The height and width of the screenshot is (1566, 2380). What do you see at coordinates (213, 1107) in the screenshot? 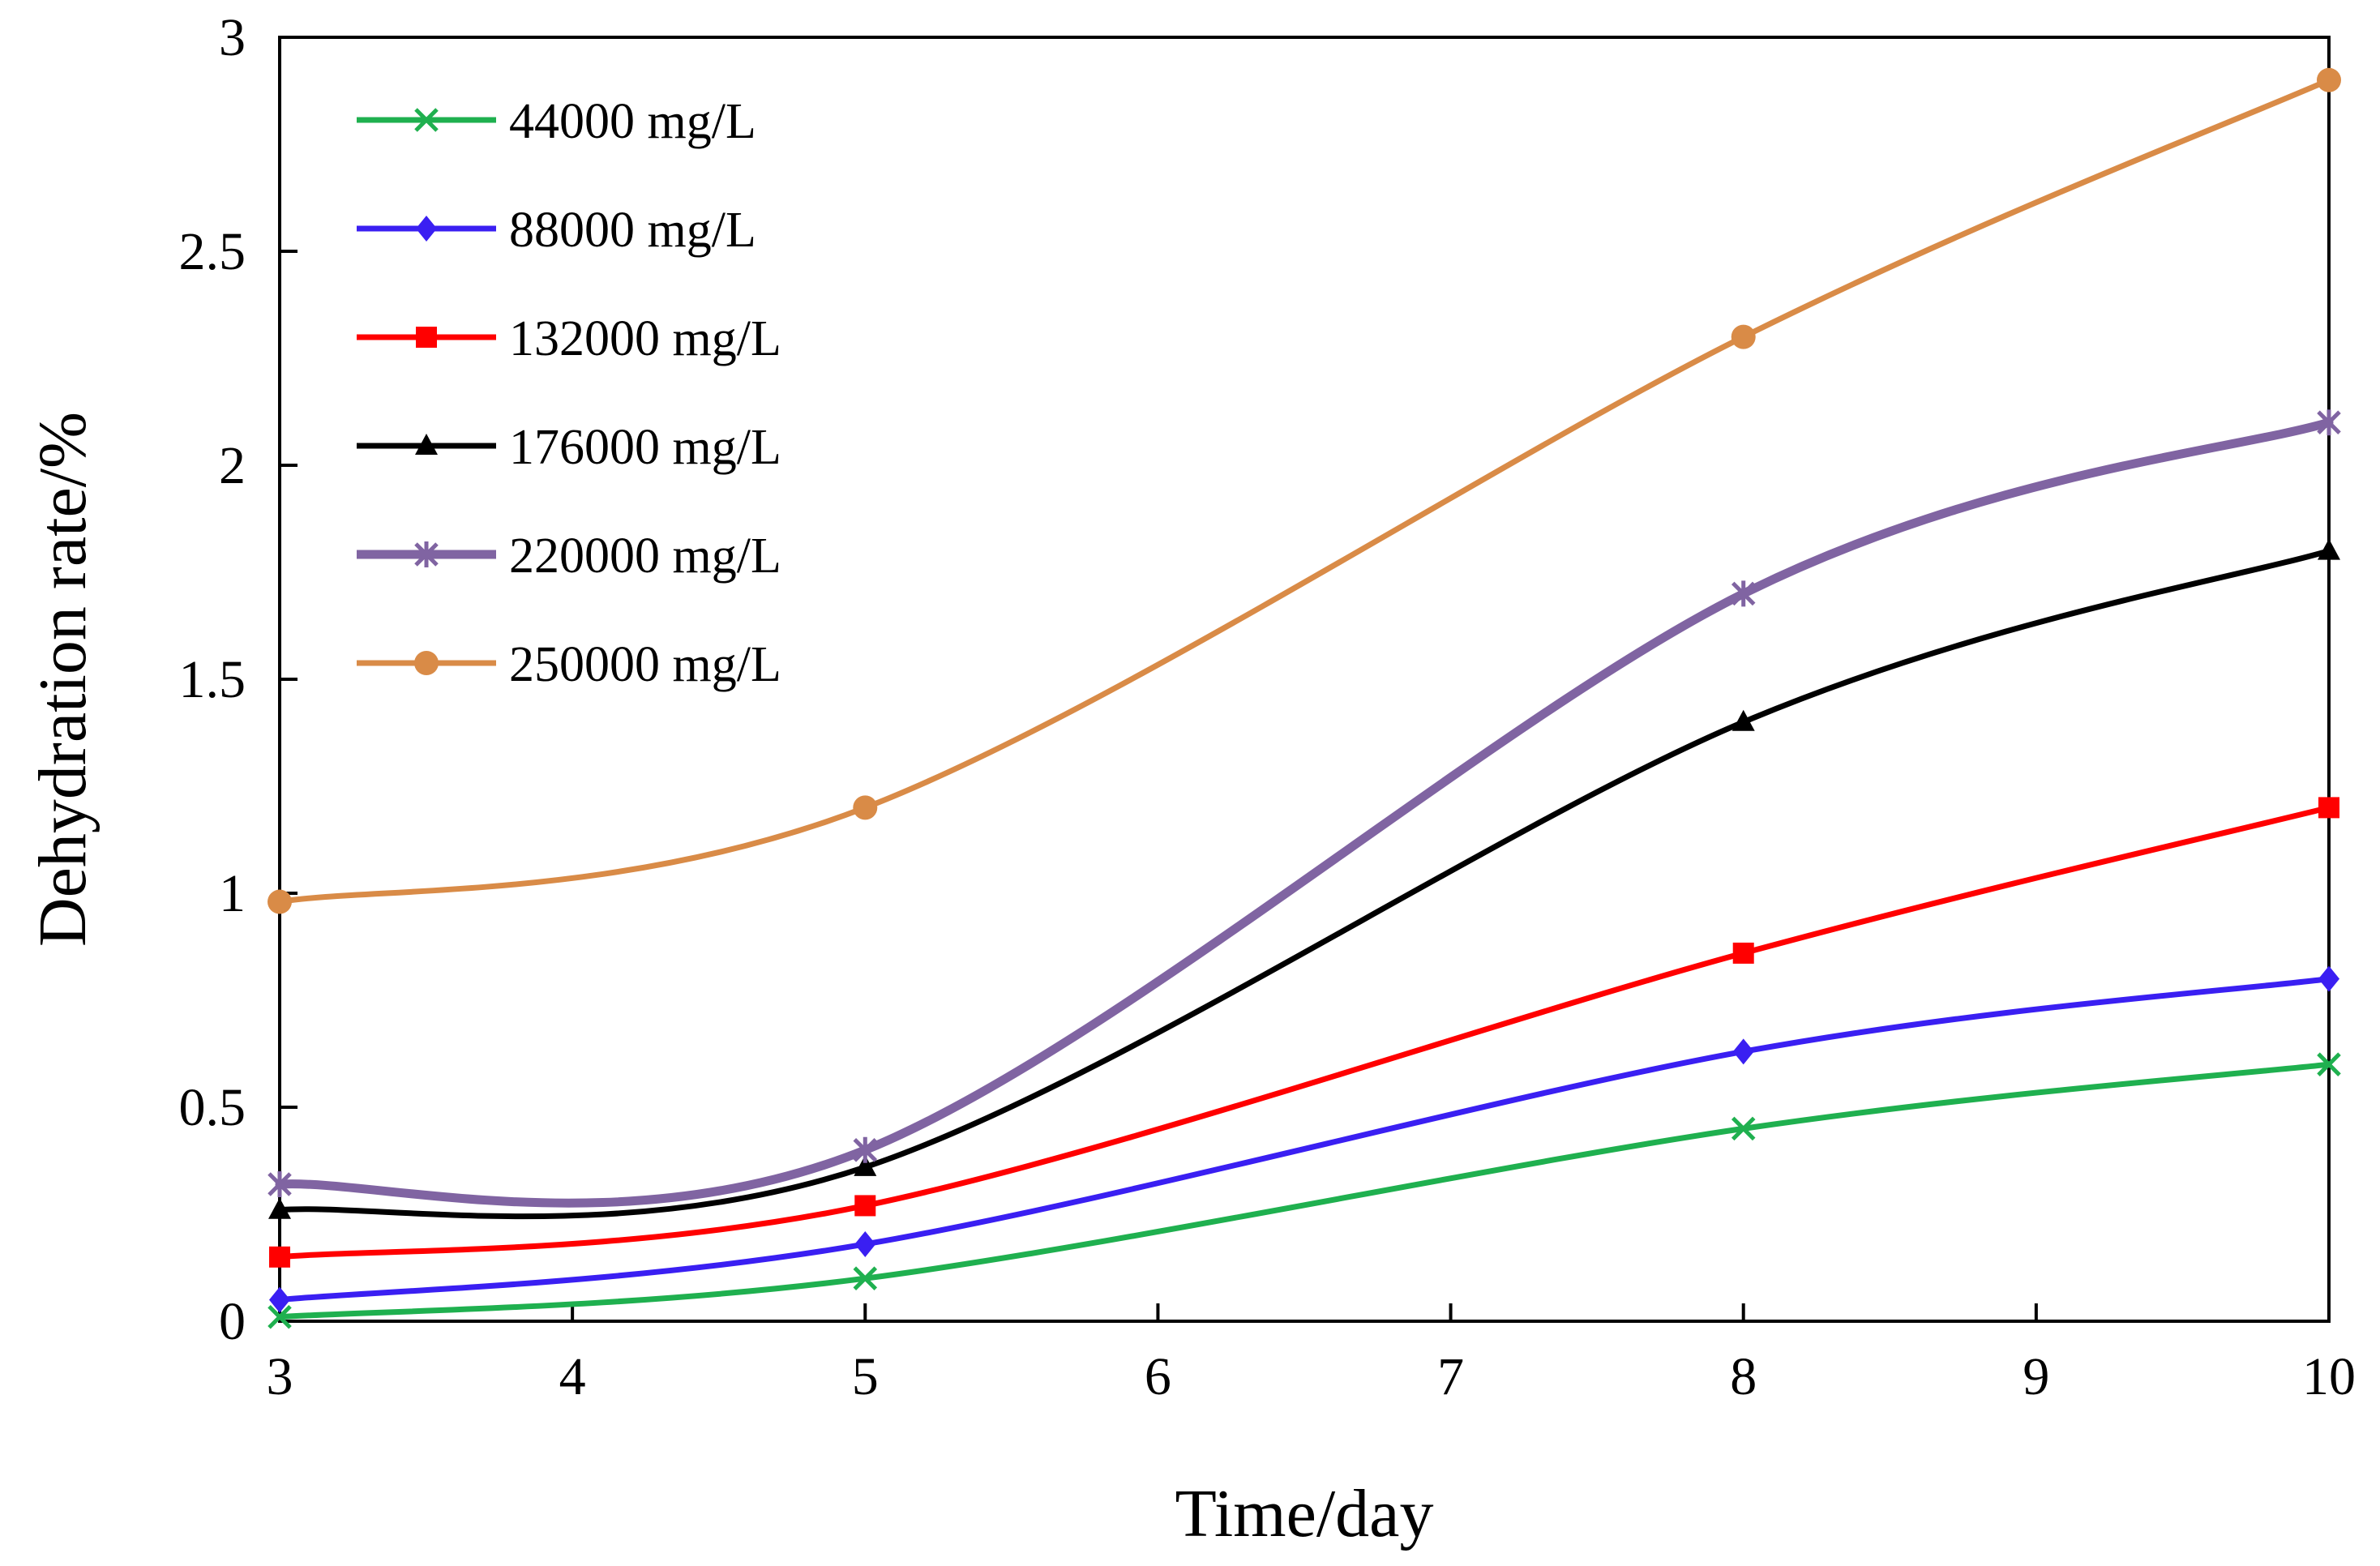
I see `y-tick-label: 0.5` at bounding box center [213, 1107].